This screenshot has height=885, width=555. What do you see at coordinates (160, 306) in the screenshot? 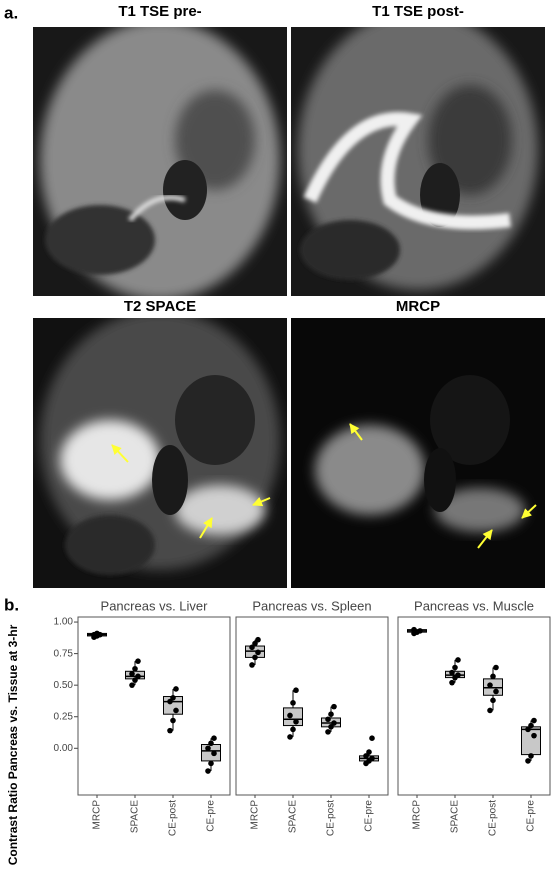
I see `image-title: T2 SPACE` at bounding box center [160, 306].